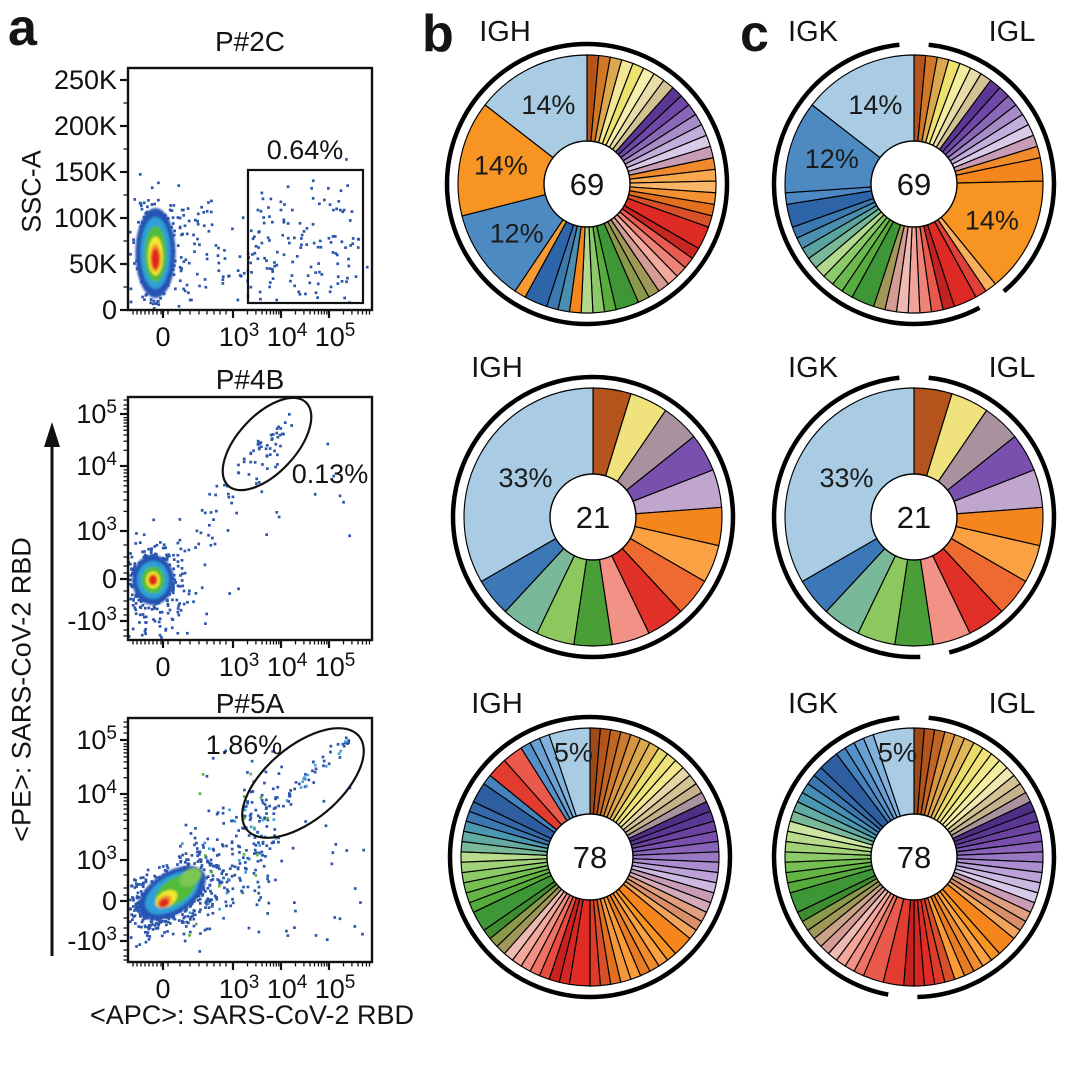 This screenshot has width=1080, height=1065. Describe the element at coordinates (497, 704) in the screenshot. I see `pie-heading-igh-3: IGH` at that location.